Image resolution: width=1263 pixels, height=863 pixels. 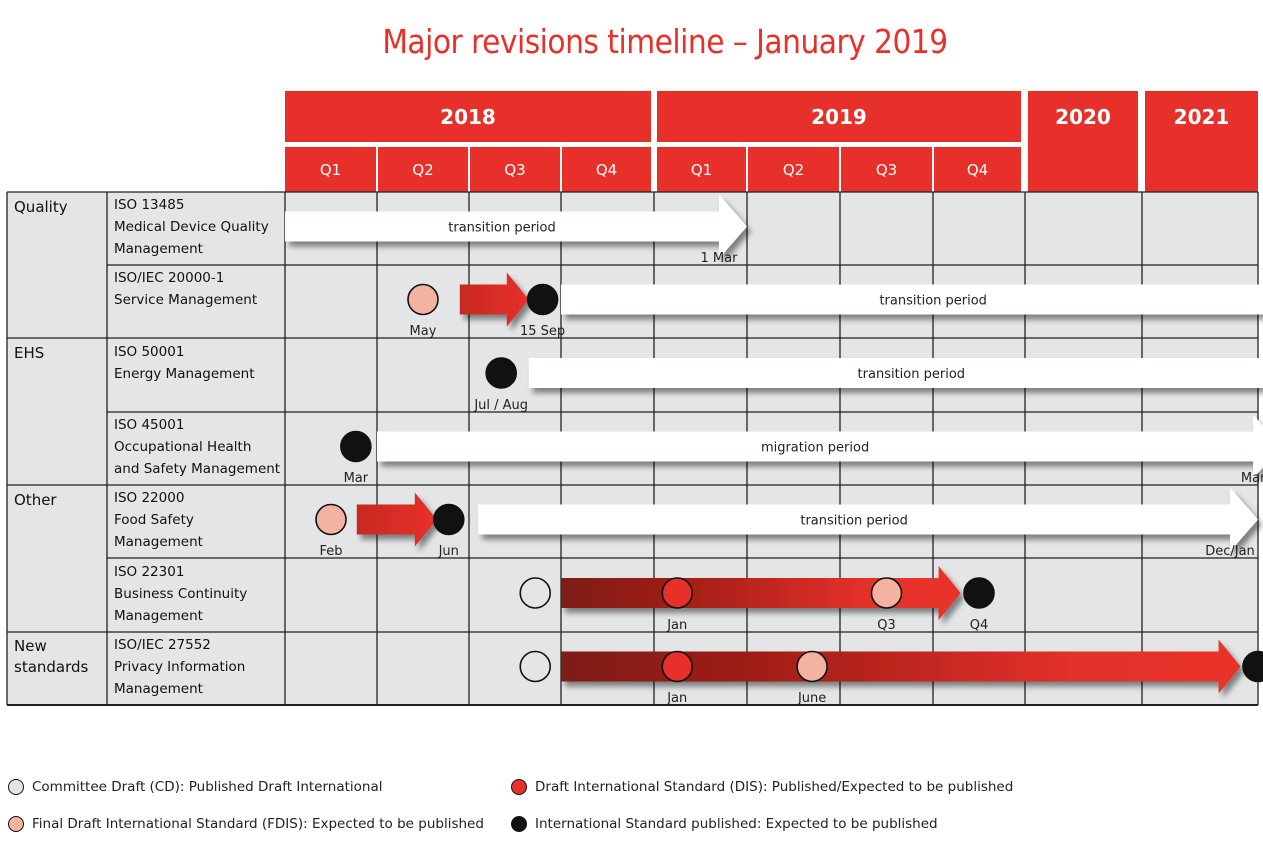 I want to click on standard-name: Occupational Health, so click(x=183, y=447).